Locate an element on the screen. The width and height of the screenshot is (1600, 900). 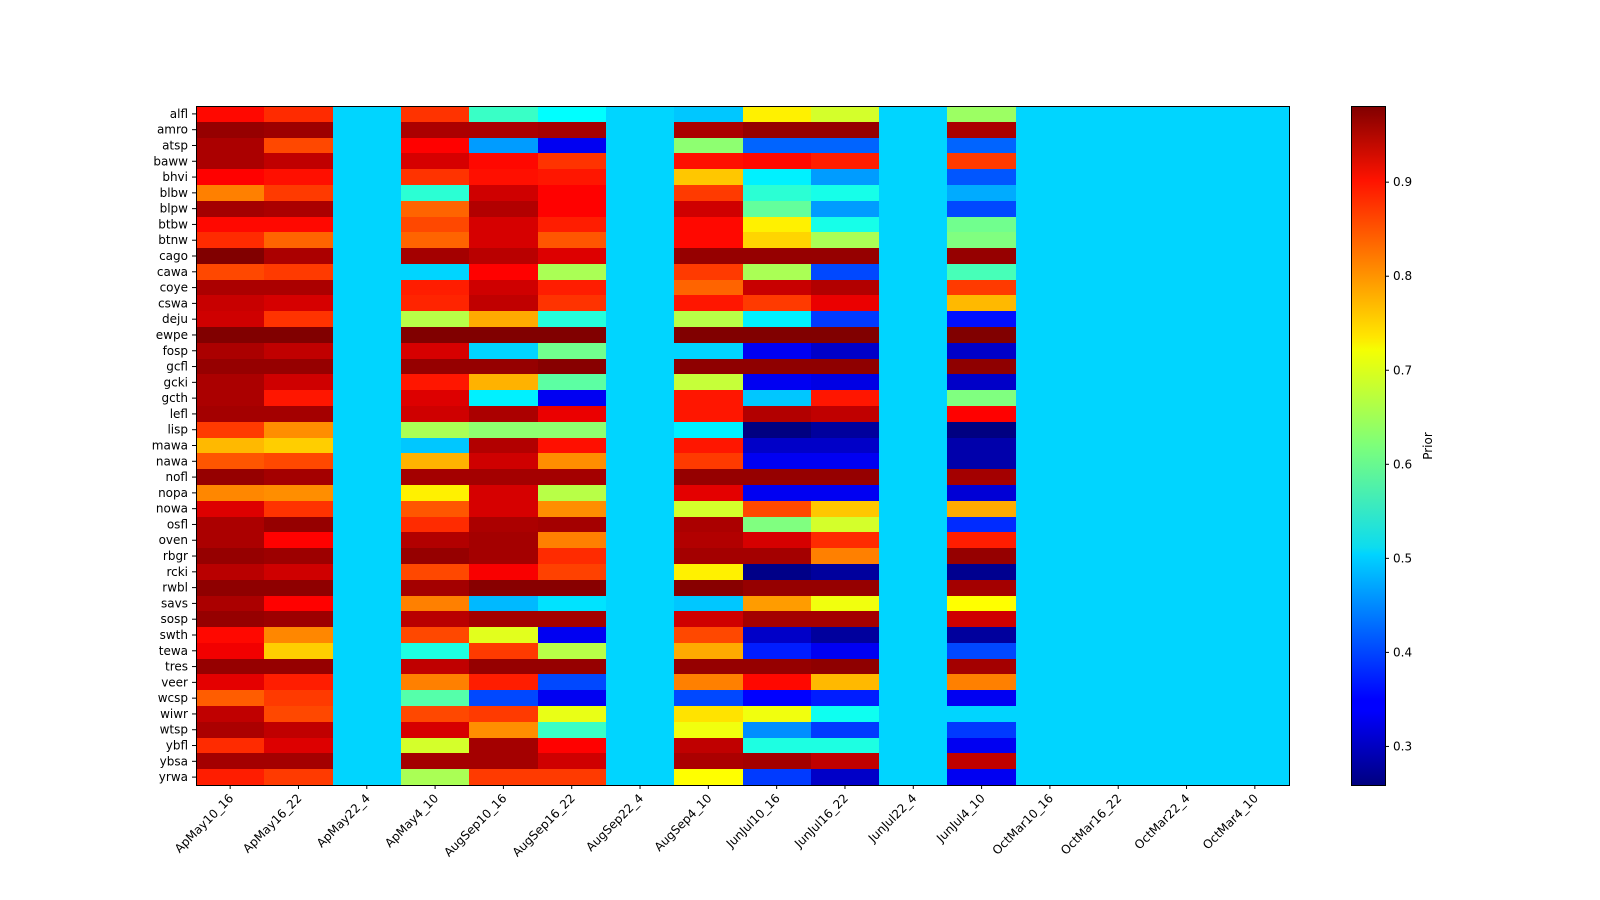
y-tick-label: swth is located at coordinates (174, 635).